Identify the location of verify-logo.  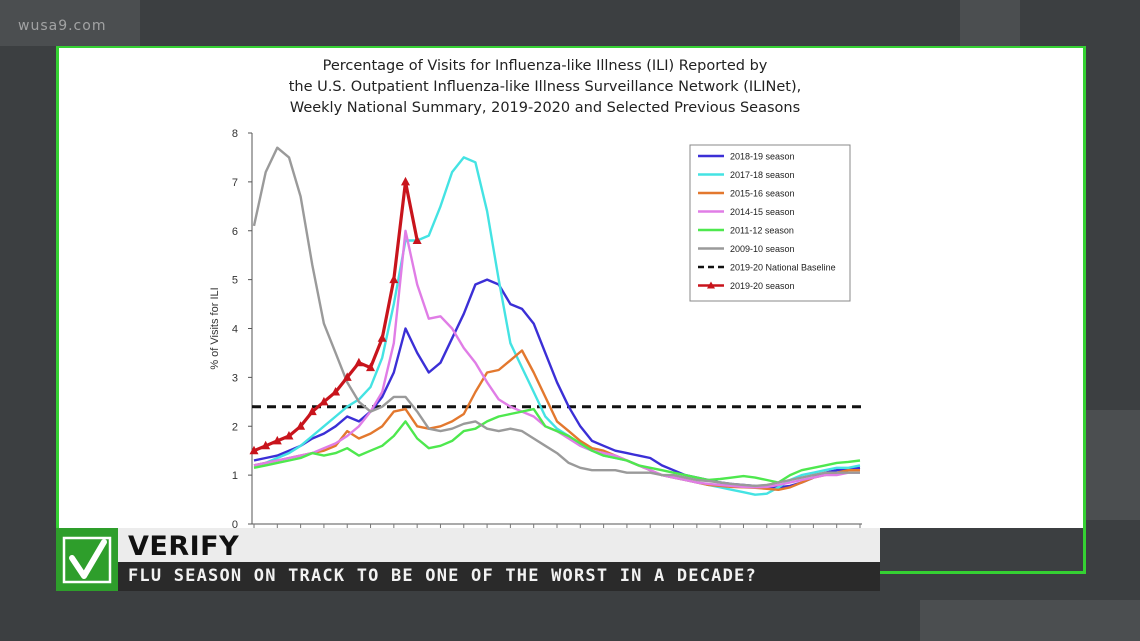
(87, 559).